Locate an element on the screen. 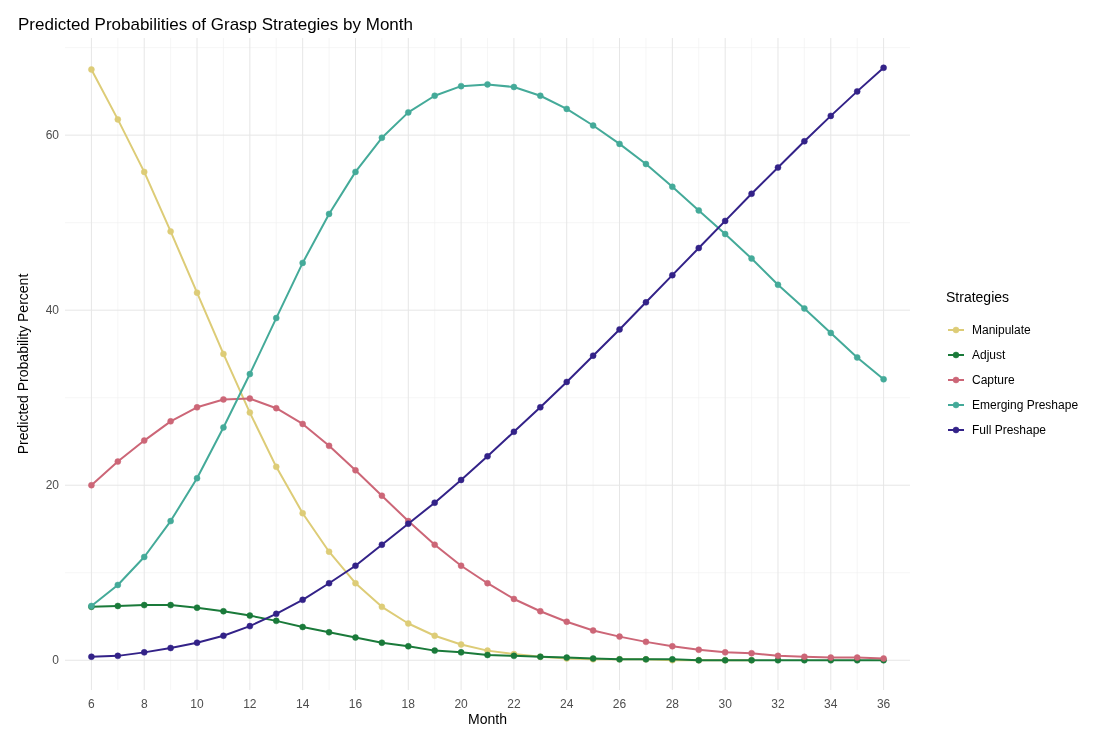  x-tick-label: 26 is located at coordinates (619, 704).